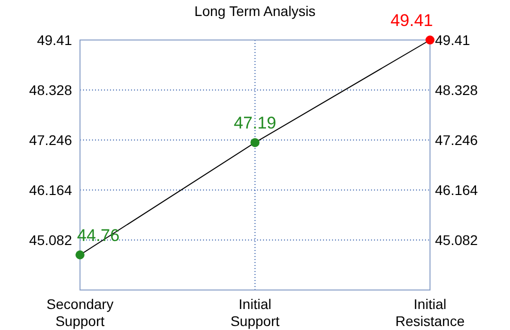 The image size is (510, 330). What do you see at coordinates (50, 240) in the screenshot?
I see `y-tick-label: 45.082` at bounding box center [50, 240].